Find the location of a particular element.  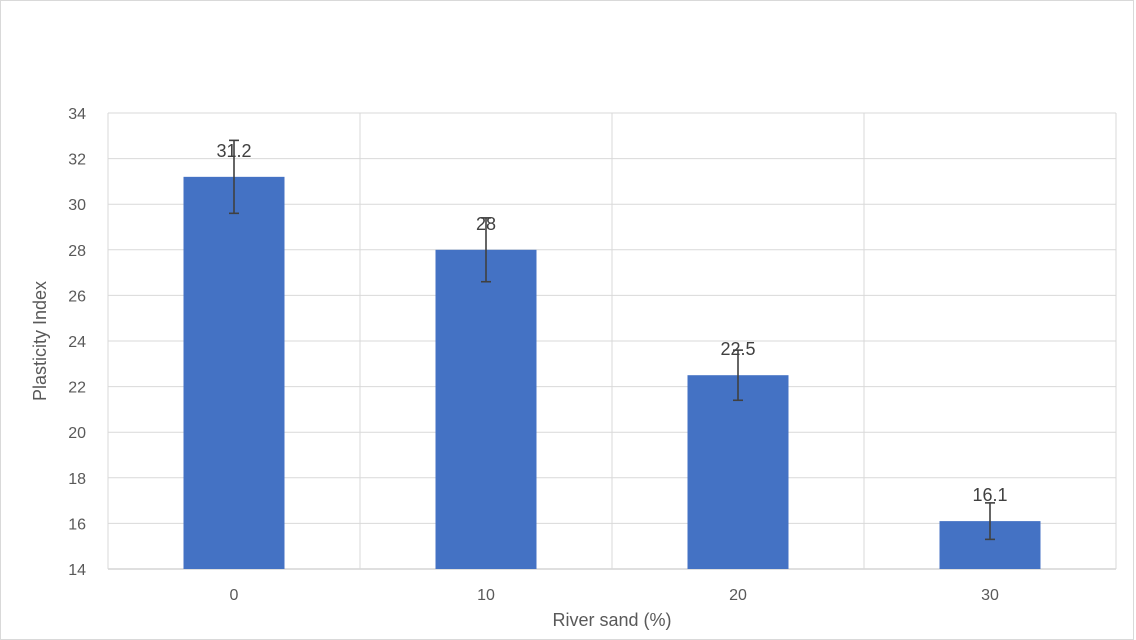

data-label-30: 16.1 is located at coordinates (989, 495).